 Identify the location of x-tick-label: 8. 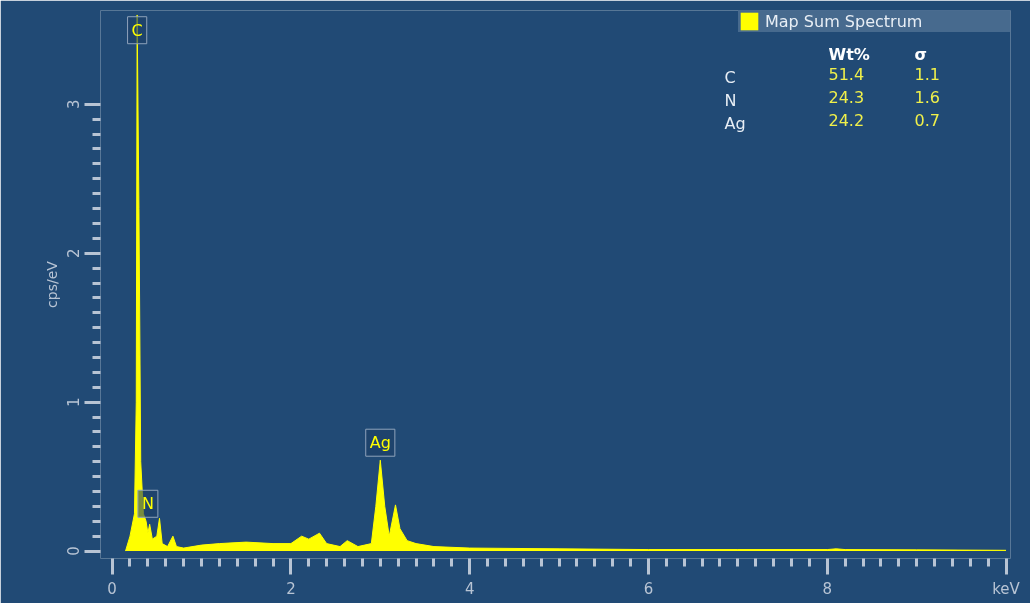
(827, 588).